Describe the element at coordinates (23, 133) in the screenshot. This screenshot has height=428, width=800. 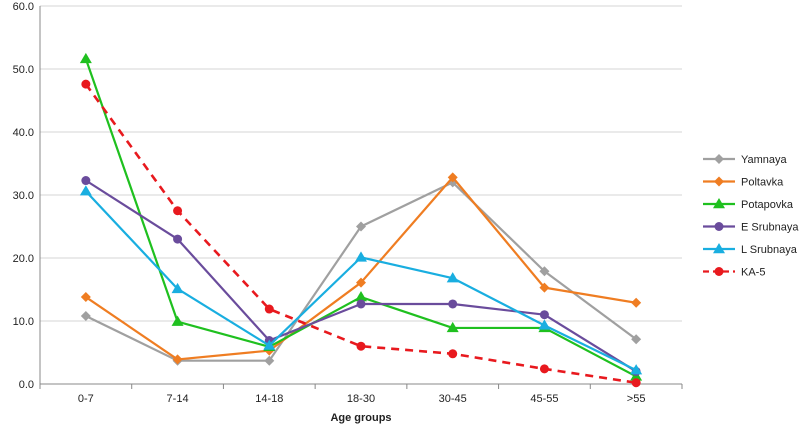
I see `y-tick-label: 40.0` at that location.